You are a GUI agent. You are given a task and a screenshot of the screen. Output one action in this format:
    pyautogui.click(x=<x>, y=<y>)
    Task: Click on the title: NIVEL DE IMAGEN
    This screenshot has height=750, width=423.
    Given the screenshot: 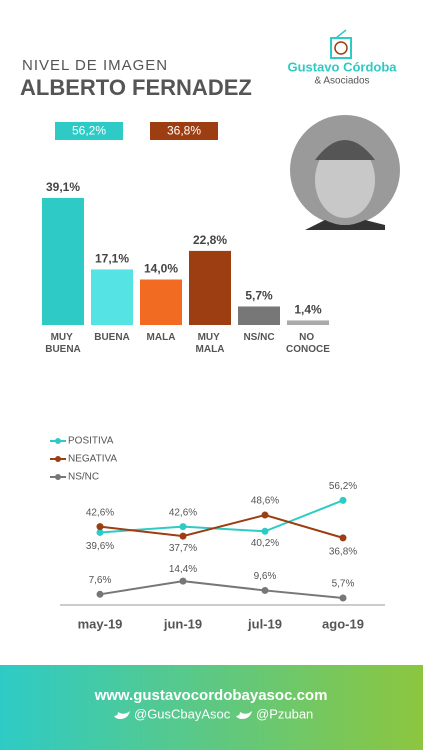 What is the action you would take?
    pyautogui.click(x=95, y=65)
    